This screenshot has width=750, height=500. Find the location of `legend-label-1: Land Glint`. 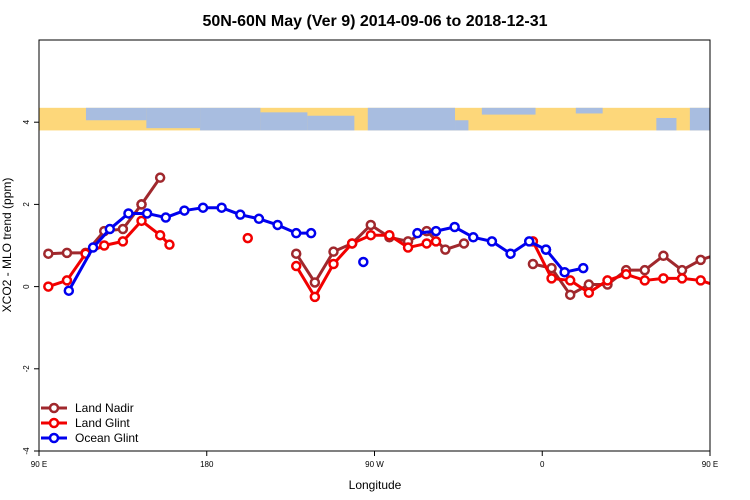

legend-label-1: Land Glint is located at coordinates (102, 423).